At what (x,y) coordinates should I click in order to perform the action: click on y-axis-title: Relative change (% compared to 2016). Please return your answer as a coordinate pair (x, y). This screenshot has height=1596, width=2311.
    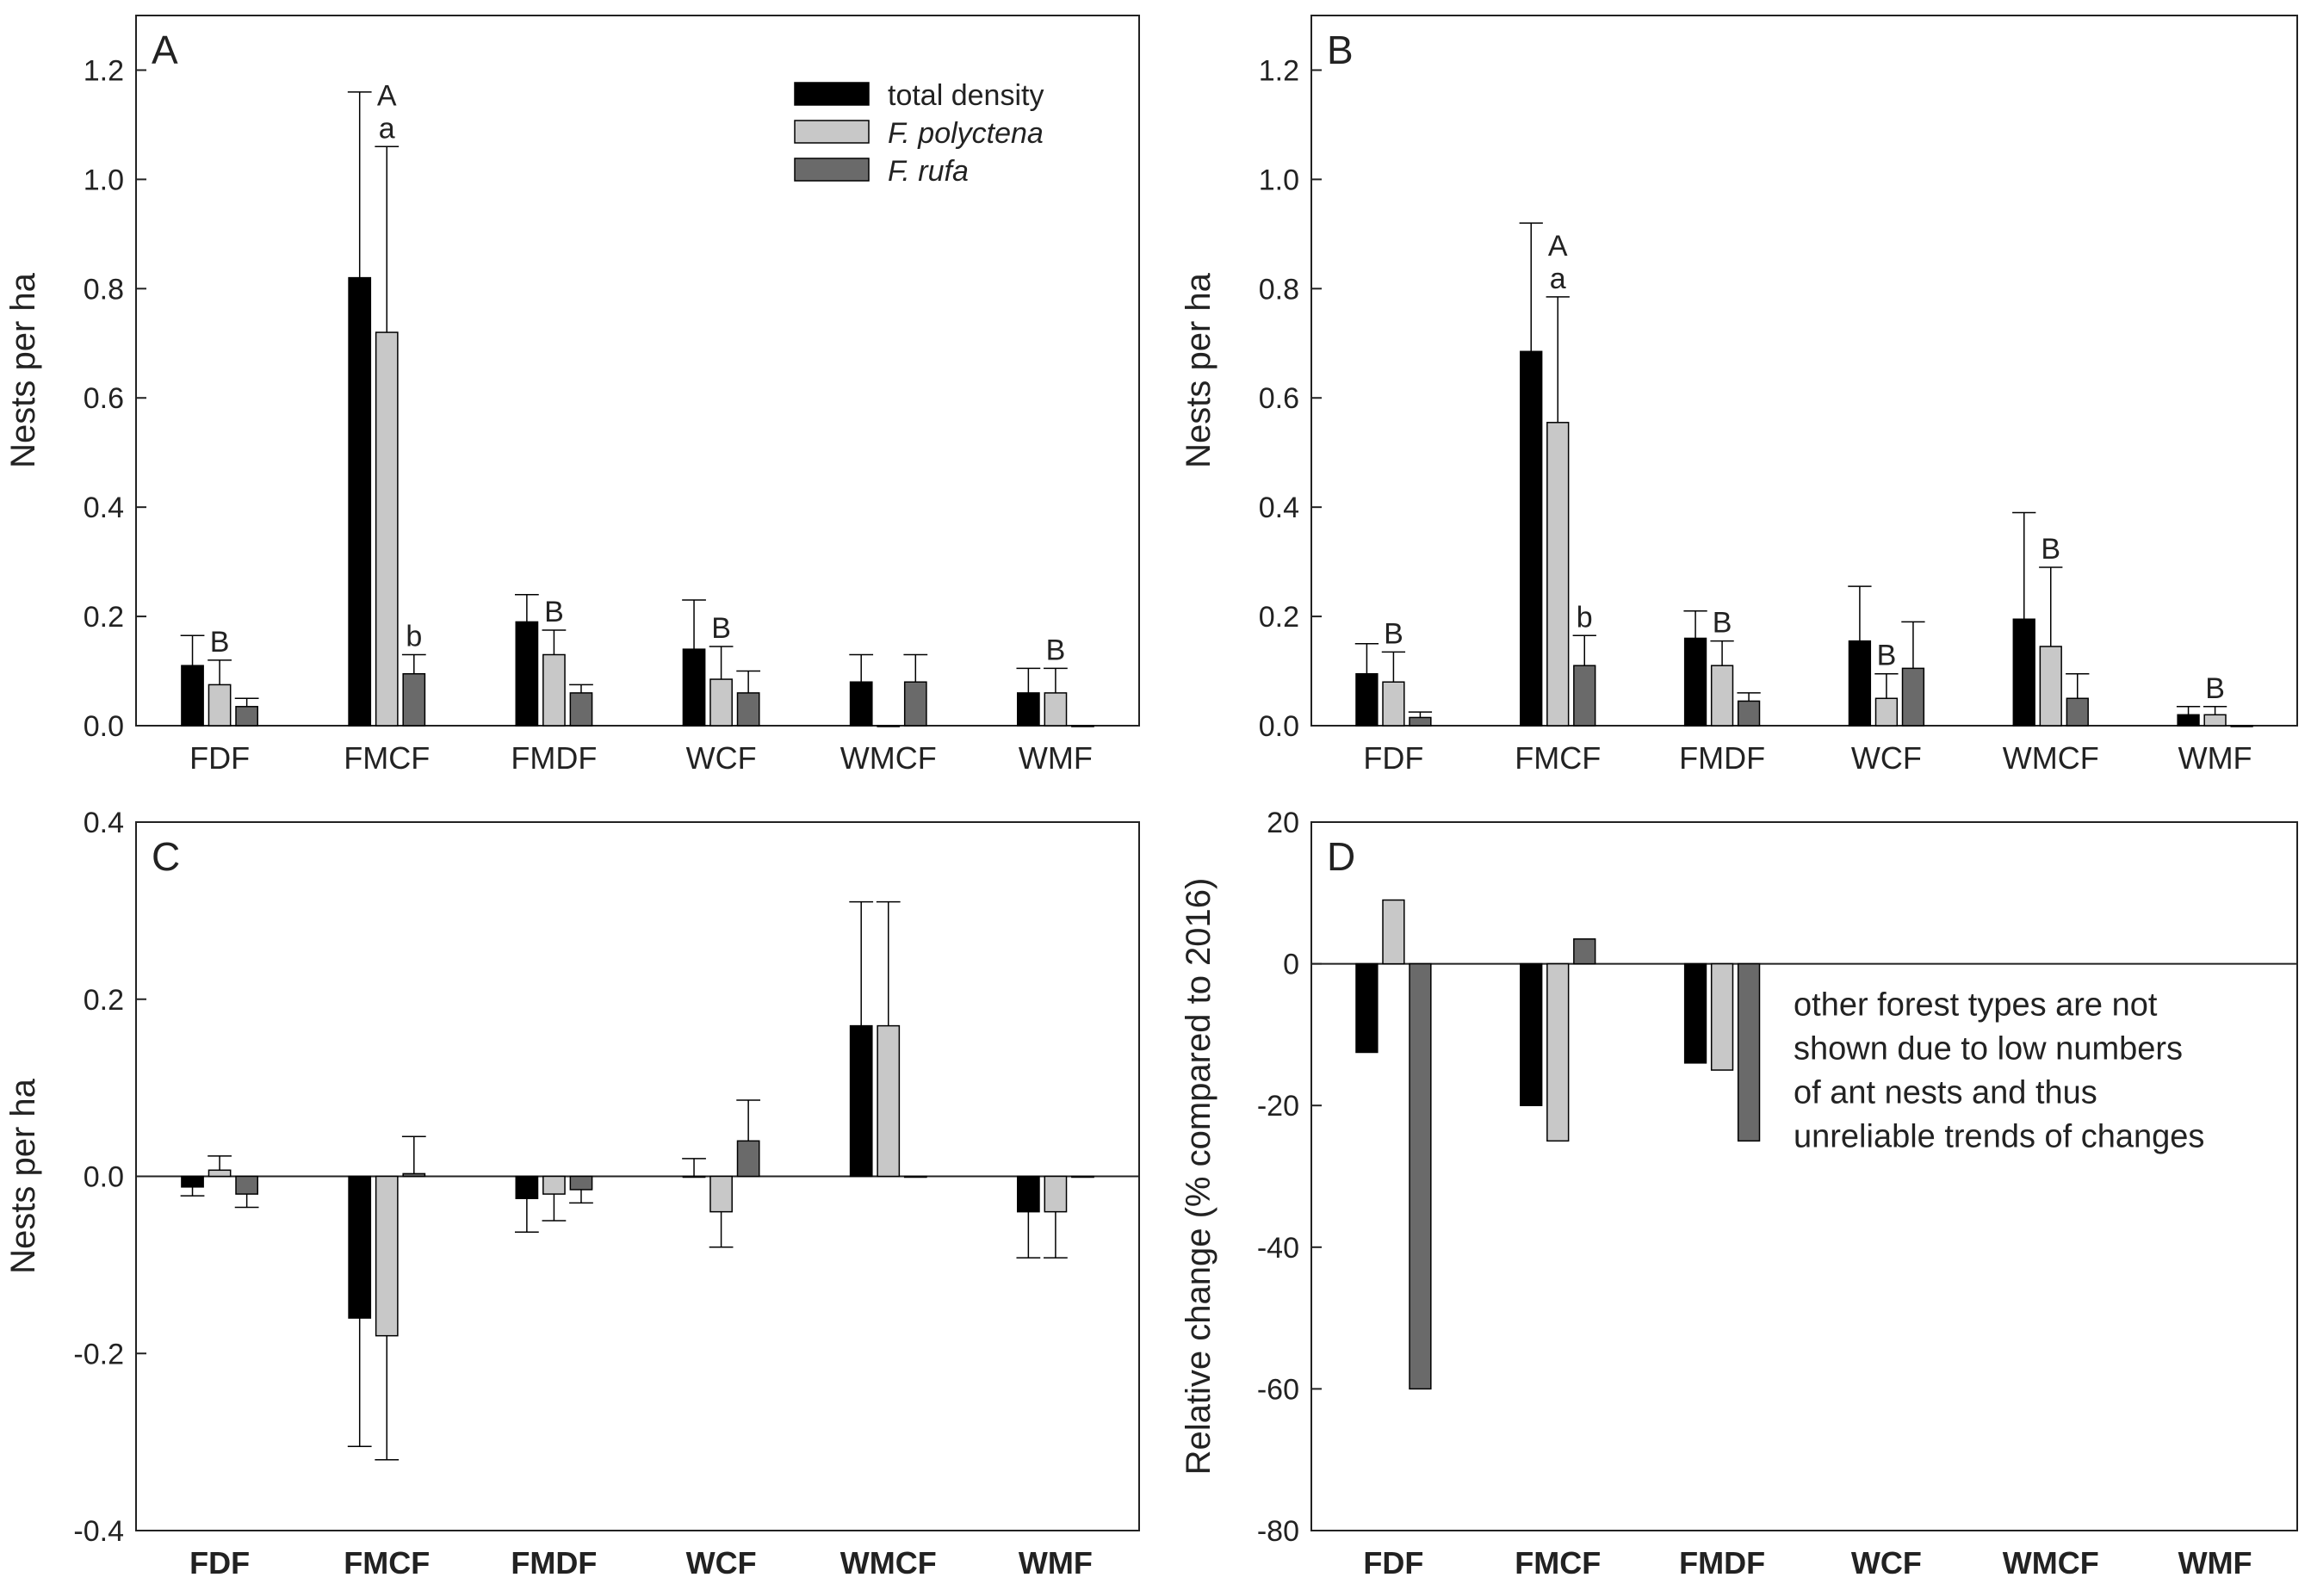
    Looking at the image, I should click on (1198, 1176).